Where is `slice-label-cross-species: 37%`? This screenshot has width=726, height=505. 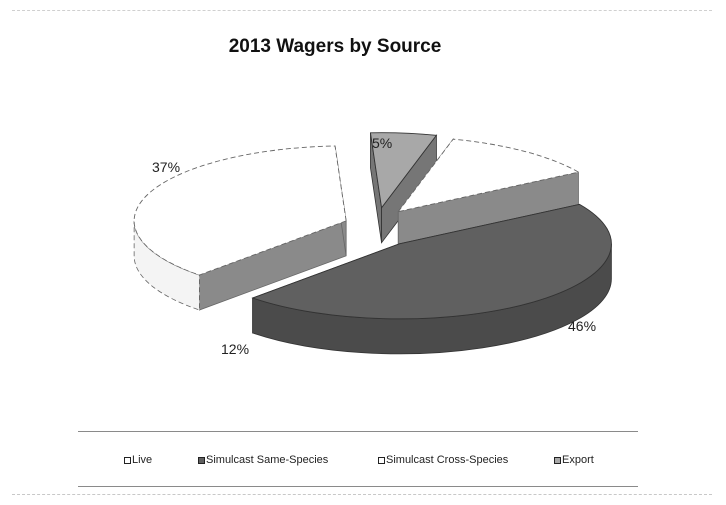 slice-label-cross-species: 37% is located at coordinates (166, 167).